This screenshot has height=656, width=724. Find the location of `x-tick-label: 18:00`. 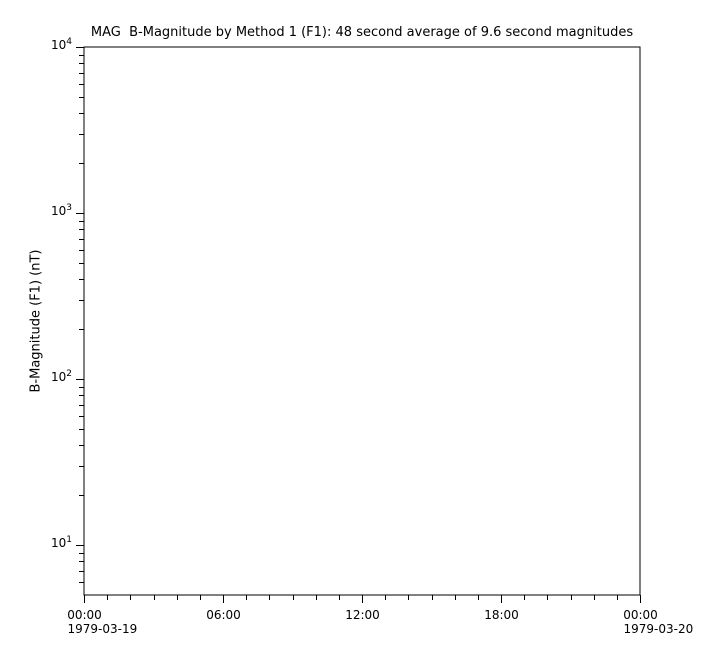

x-tick-label: 18:00 is located at coordinates (501, 615).